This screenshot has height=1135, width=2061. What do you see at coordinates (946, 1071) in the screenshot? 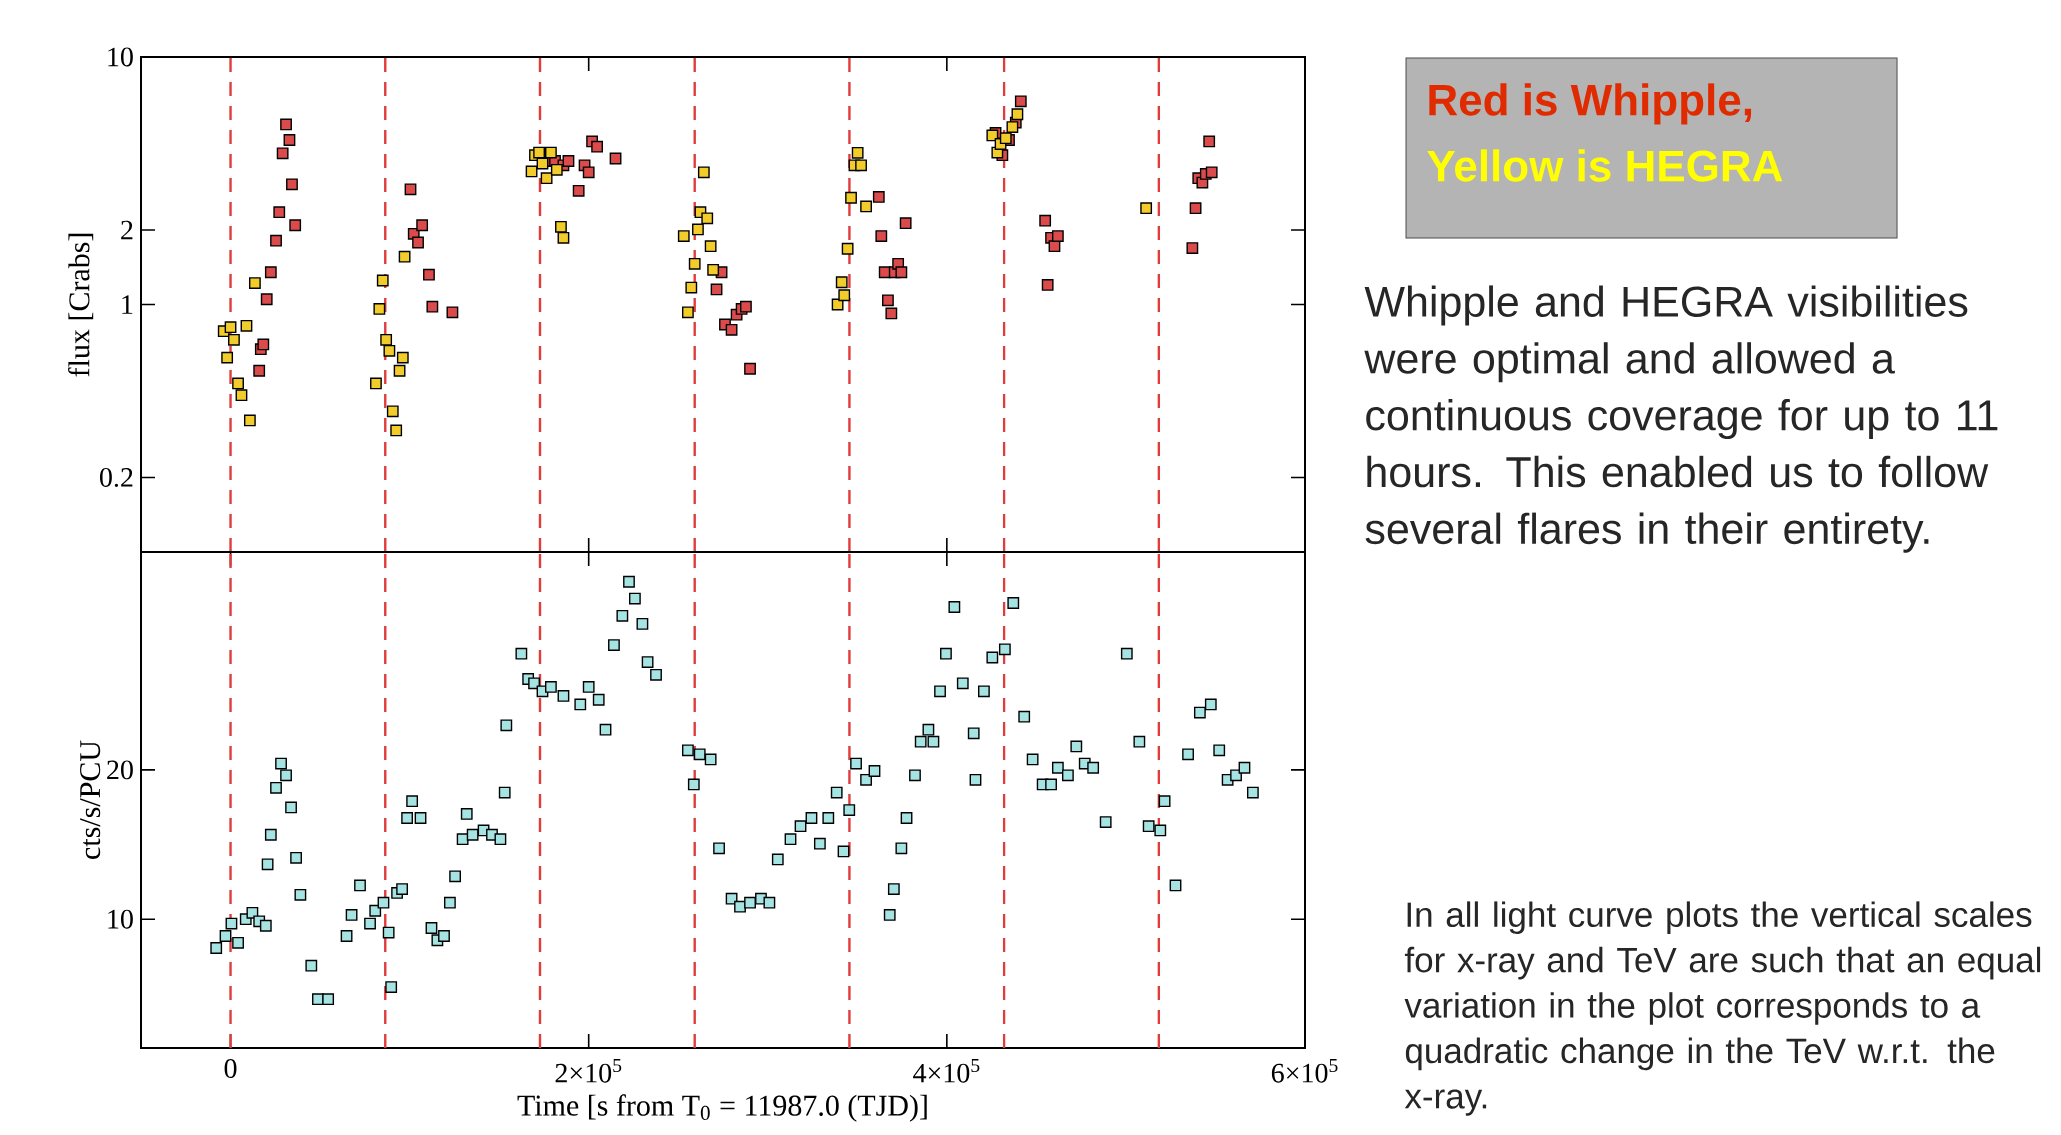
I see `x-tick-label: 4×10$^{5}$` at bounding box center [946, 1071].